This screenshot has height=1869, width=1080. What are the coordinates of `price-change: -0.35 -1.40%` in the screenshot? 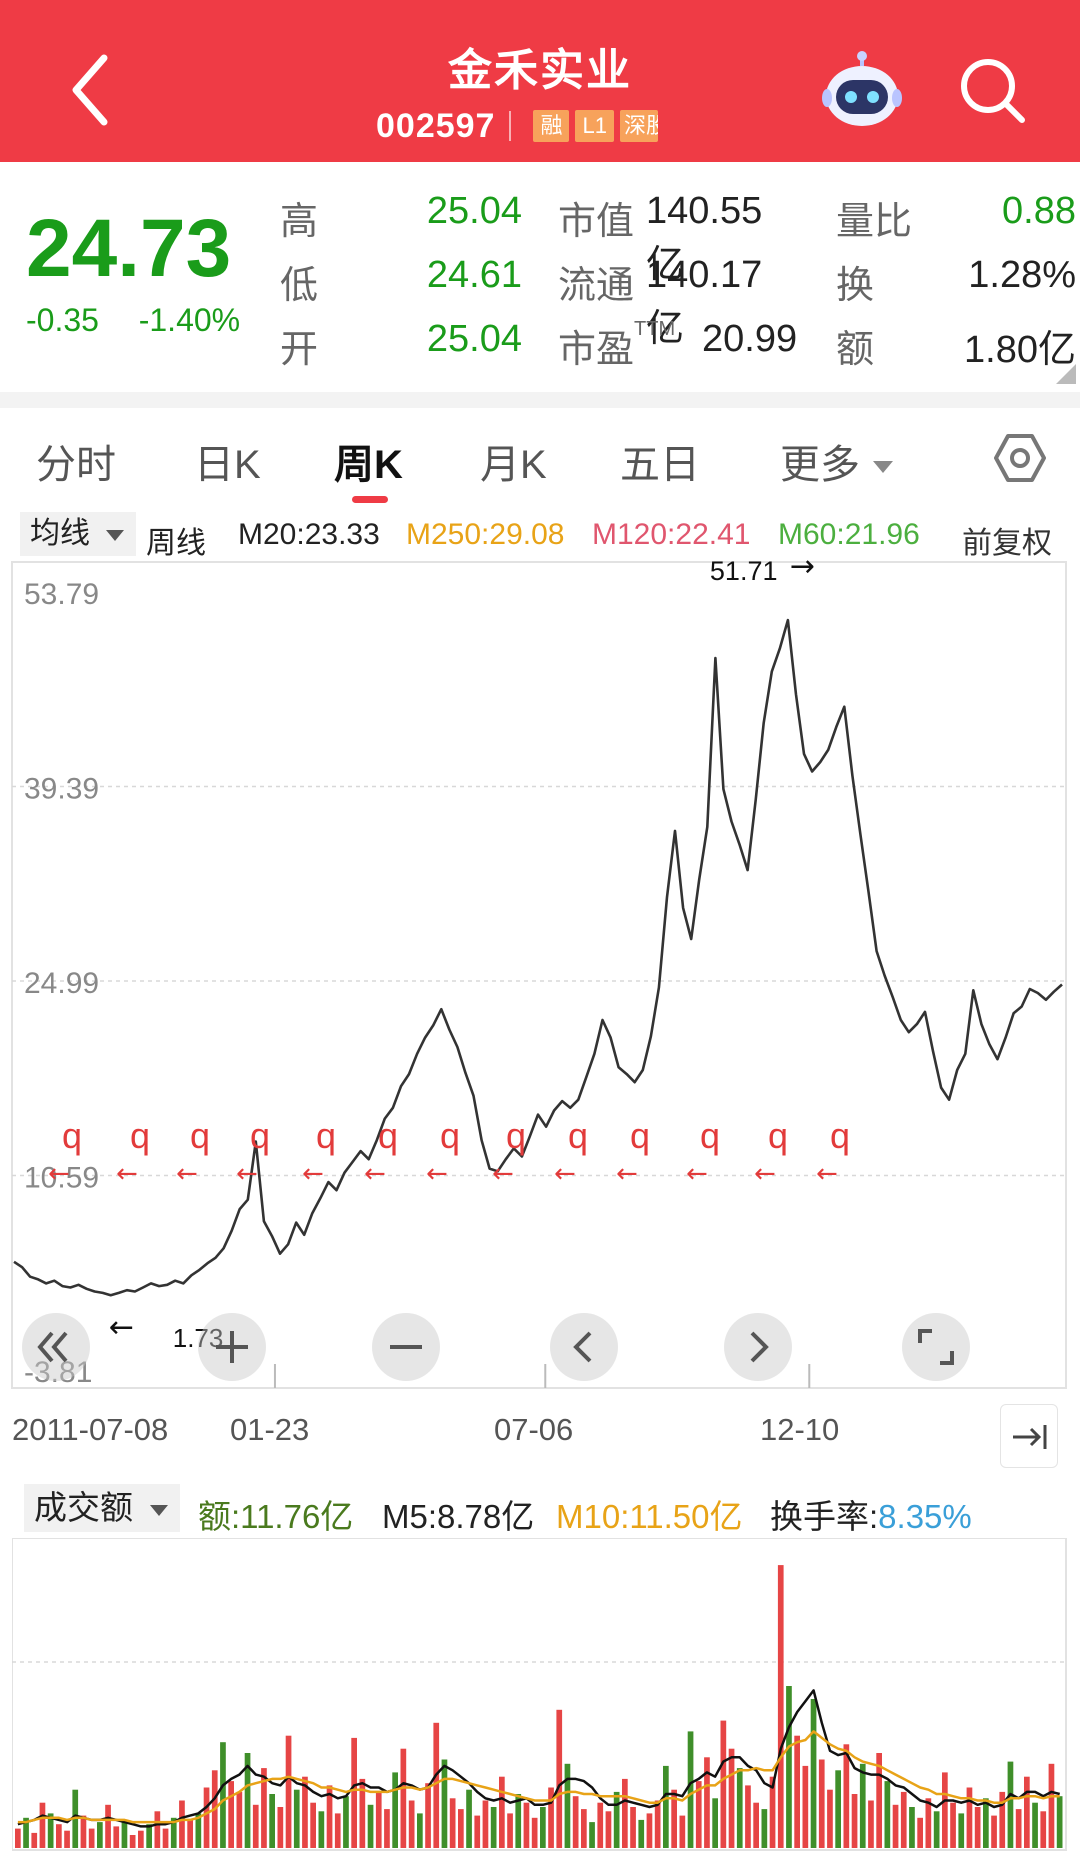 It's located at (133, 320).